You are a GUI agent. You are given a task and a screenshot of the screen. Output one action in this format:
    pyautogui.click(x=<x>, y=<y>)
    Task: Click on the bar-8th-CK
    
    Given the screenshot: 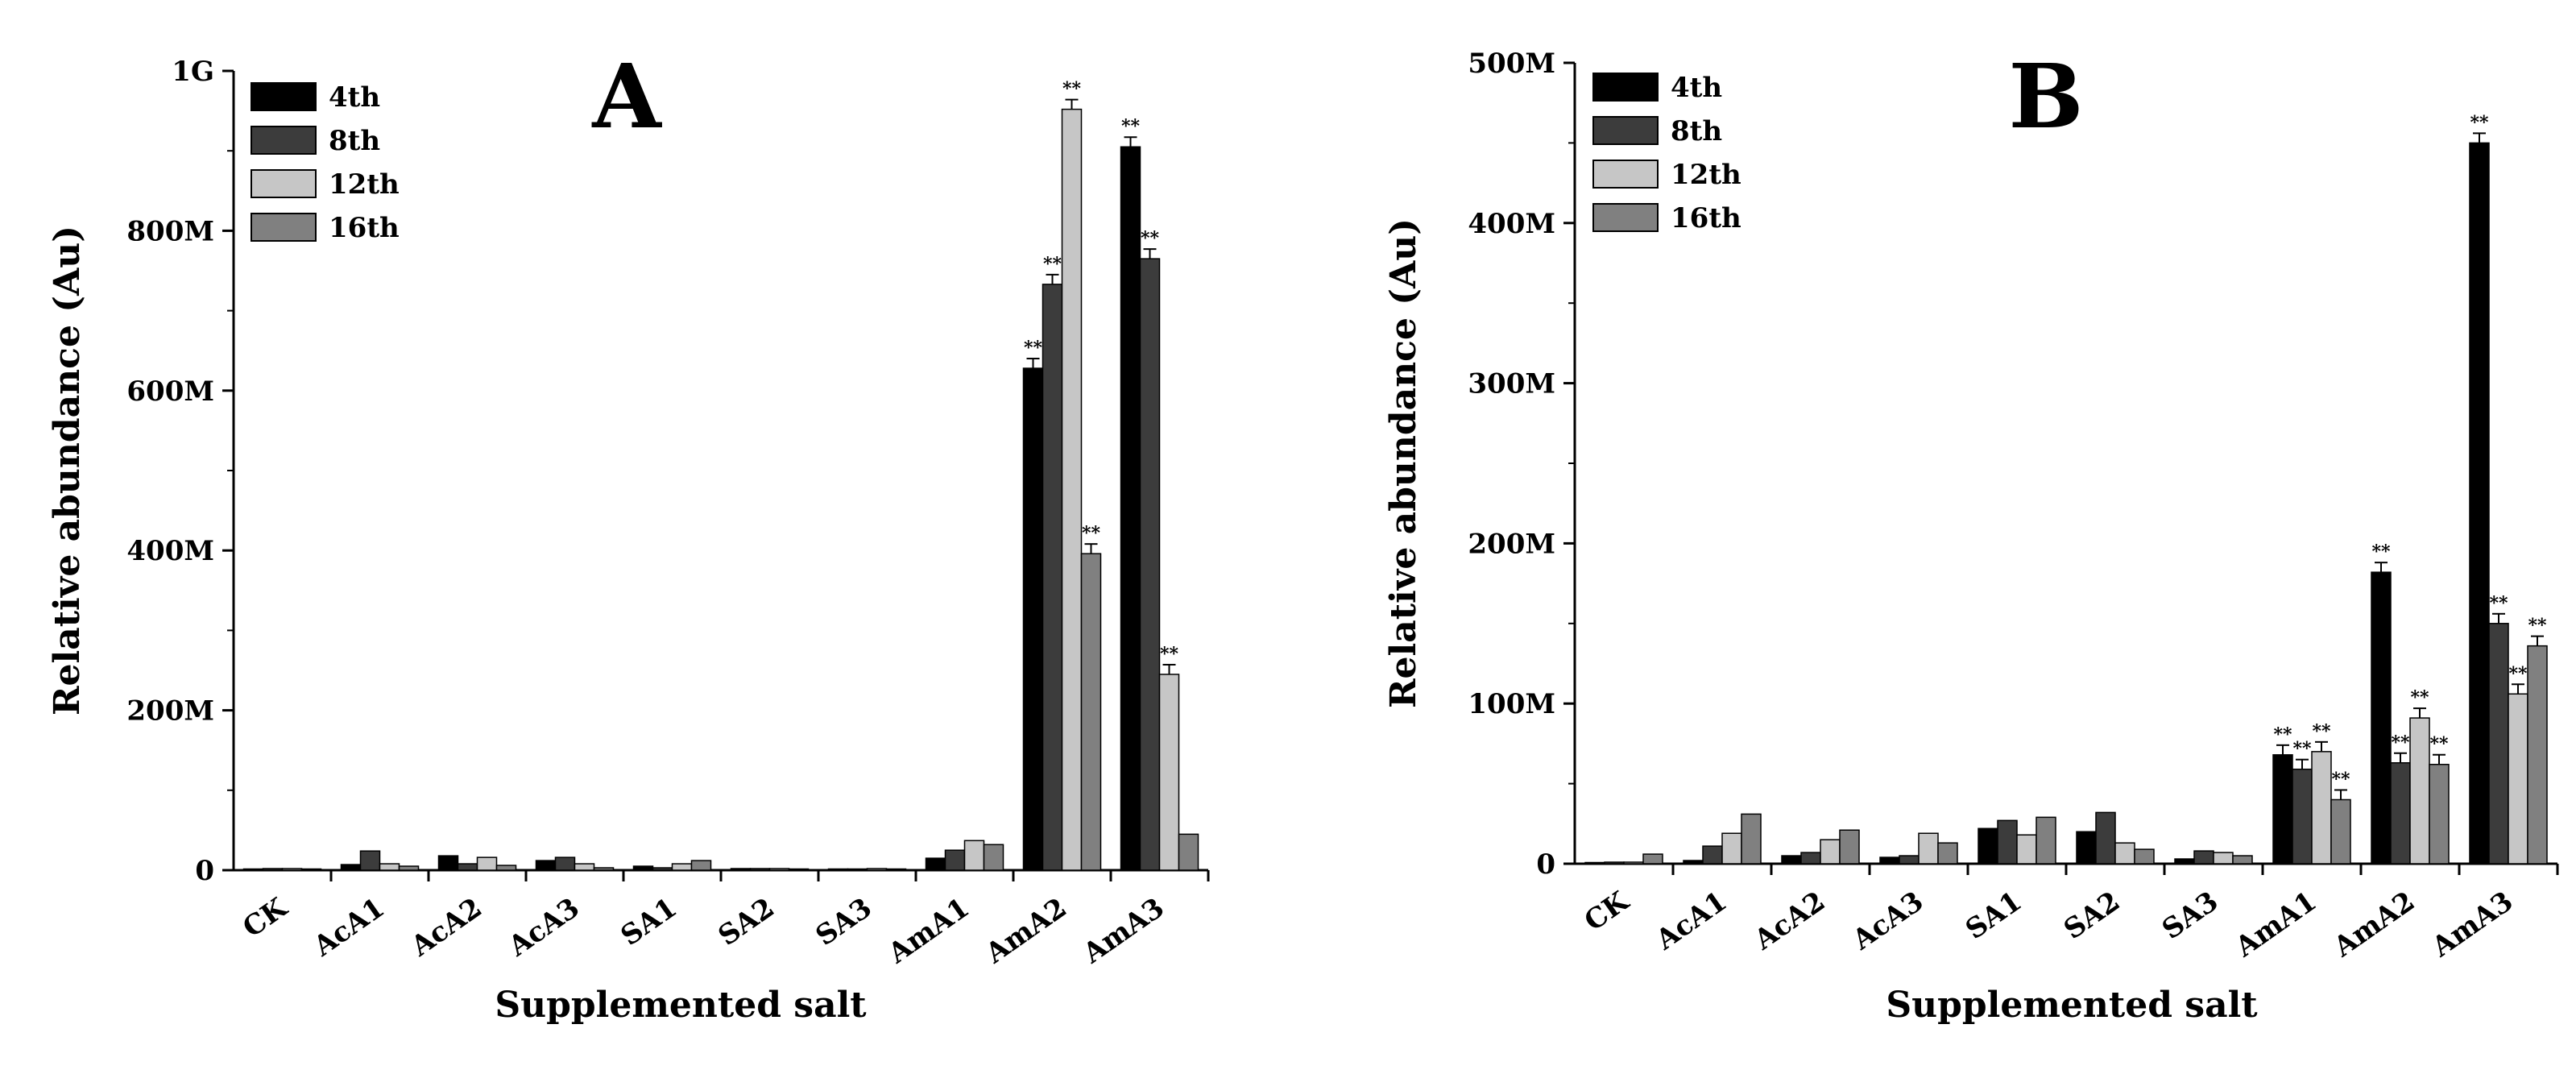 What is the action you would take?
    pyautogui.click(x=1614, y=863)
    